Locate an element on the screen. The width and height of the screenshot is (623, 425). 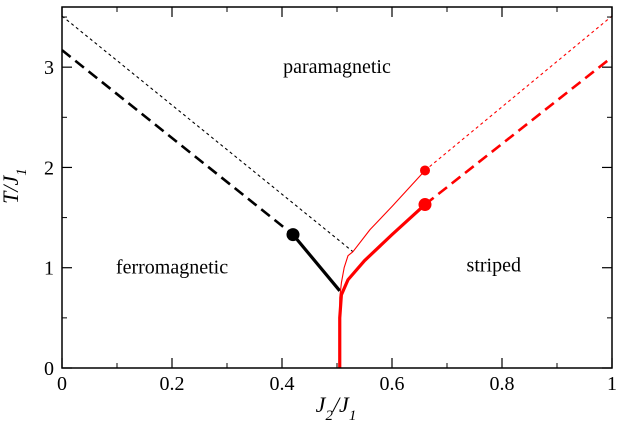
y-tick-label: 0 is located at coordinates (49, 369).